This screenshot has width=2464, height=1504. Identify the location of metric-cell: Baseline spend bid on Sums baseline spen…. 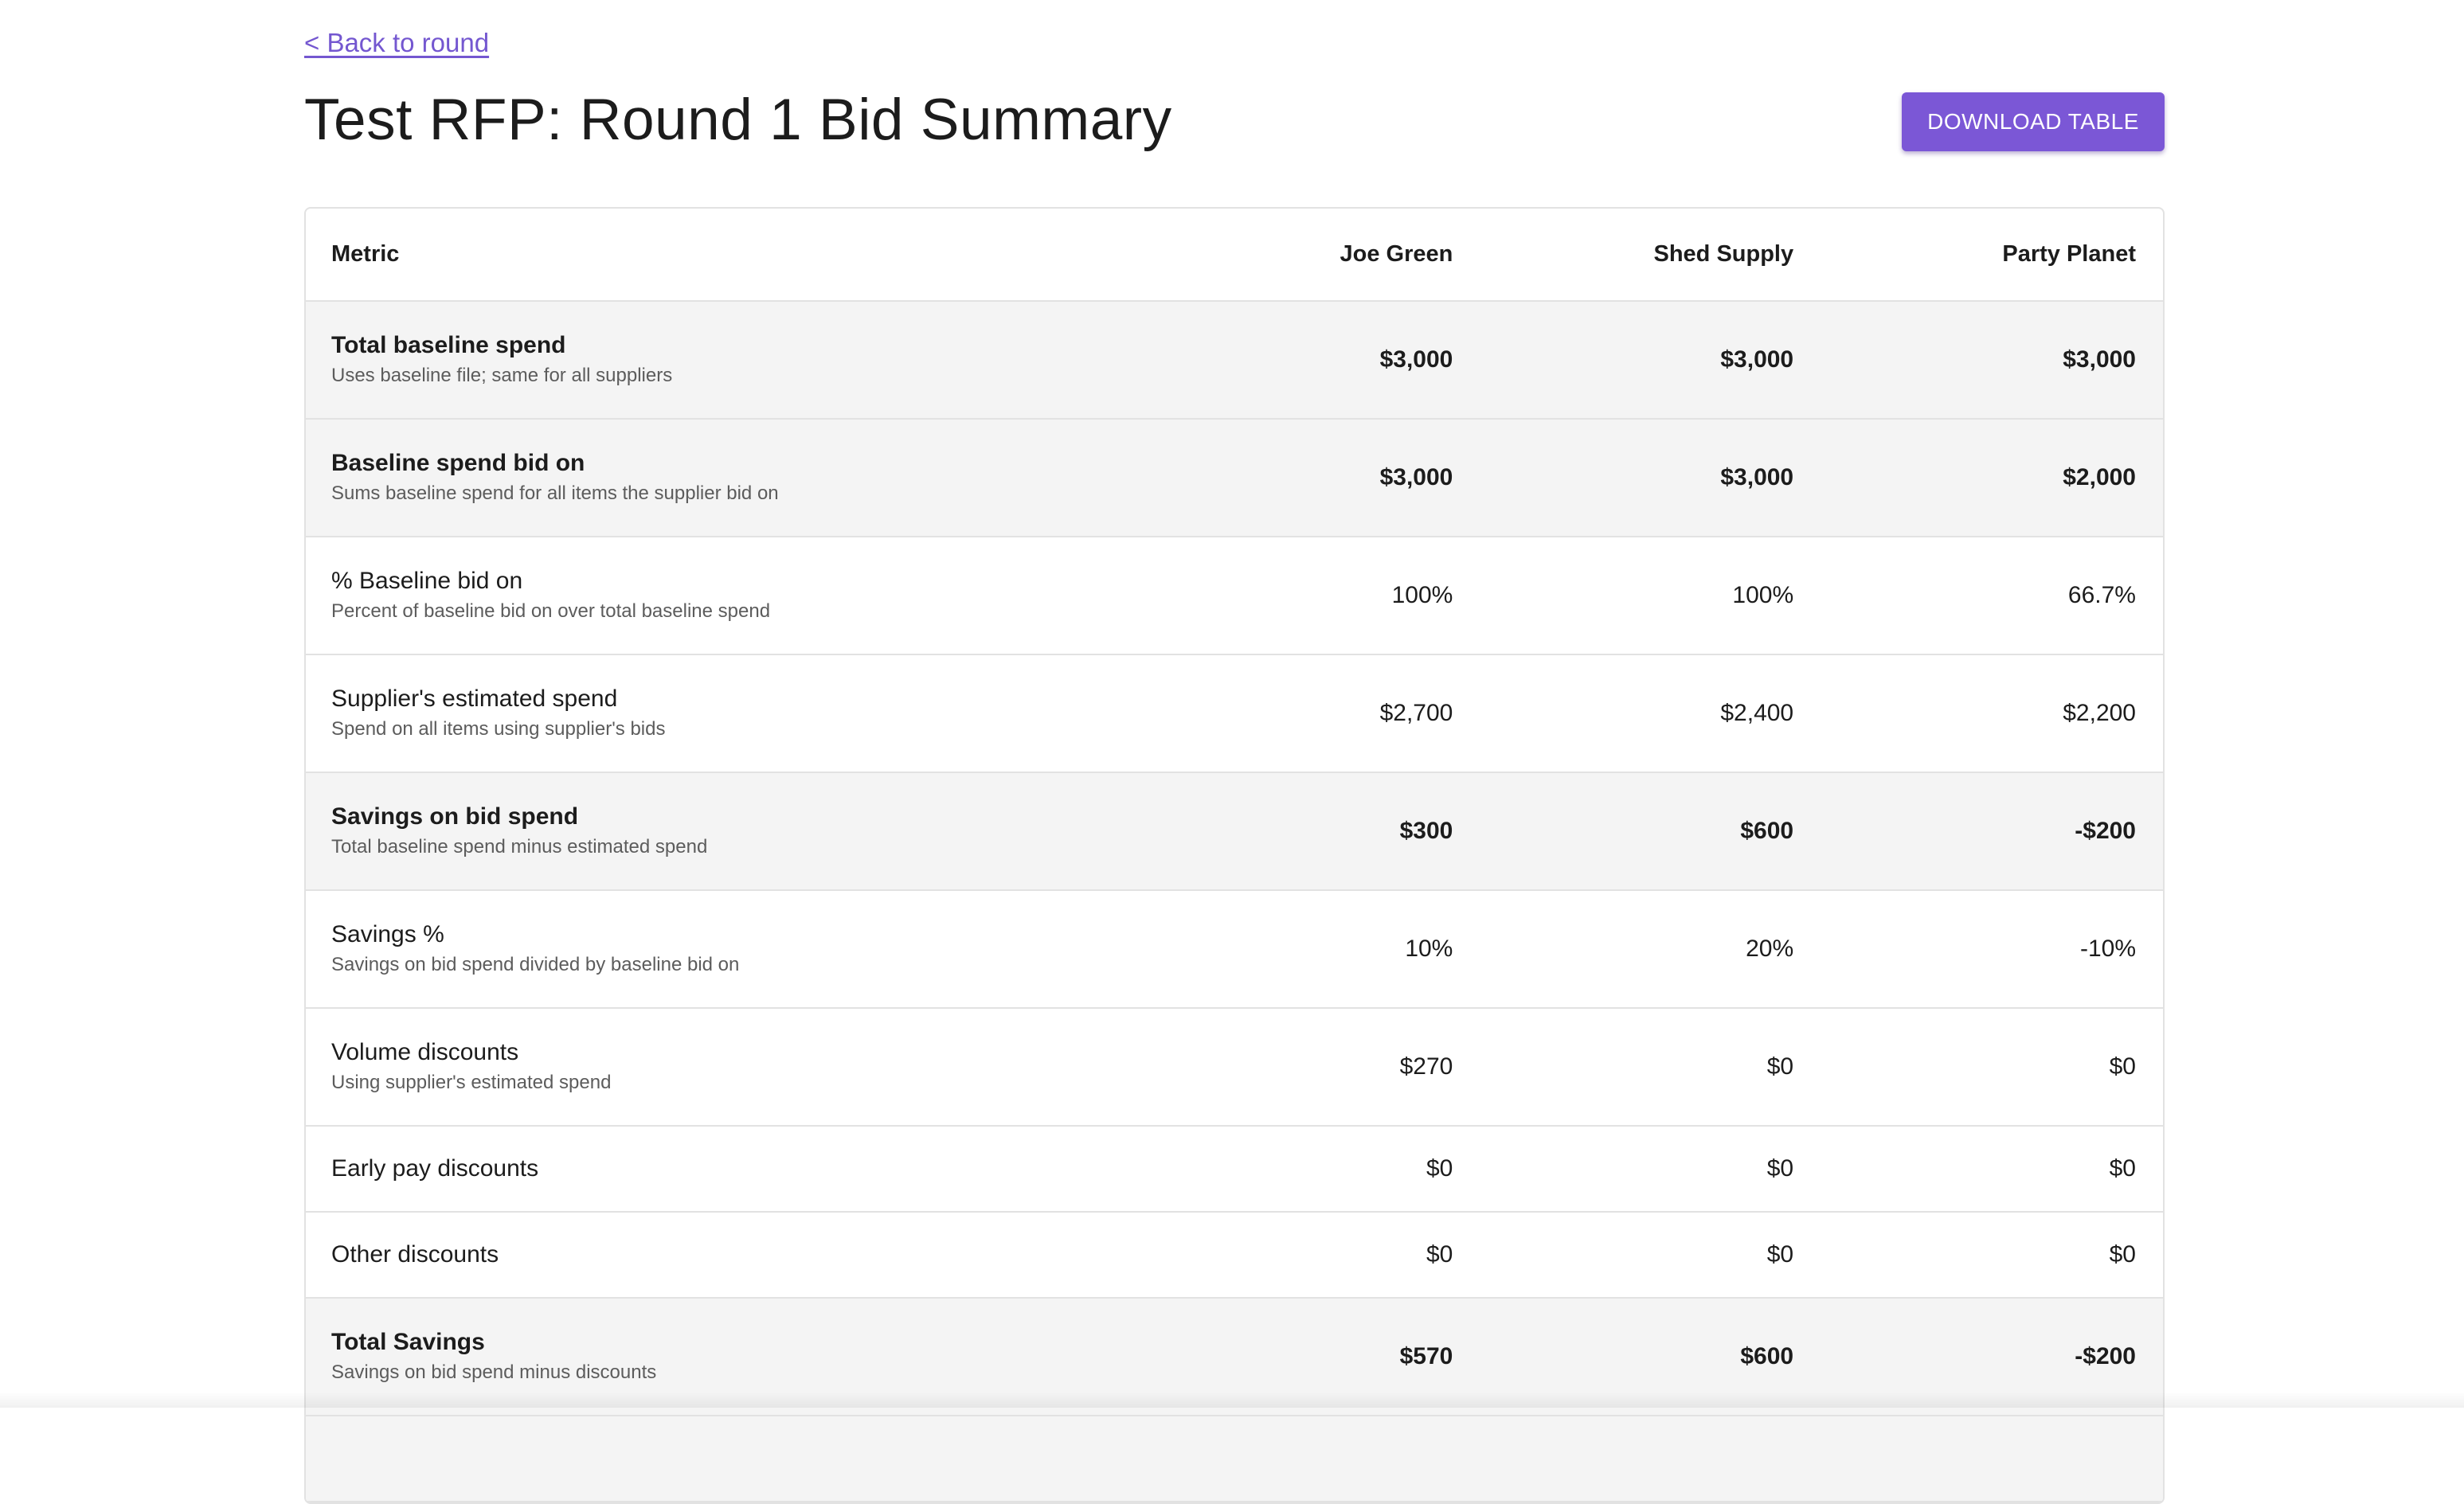
(723, 478).